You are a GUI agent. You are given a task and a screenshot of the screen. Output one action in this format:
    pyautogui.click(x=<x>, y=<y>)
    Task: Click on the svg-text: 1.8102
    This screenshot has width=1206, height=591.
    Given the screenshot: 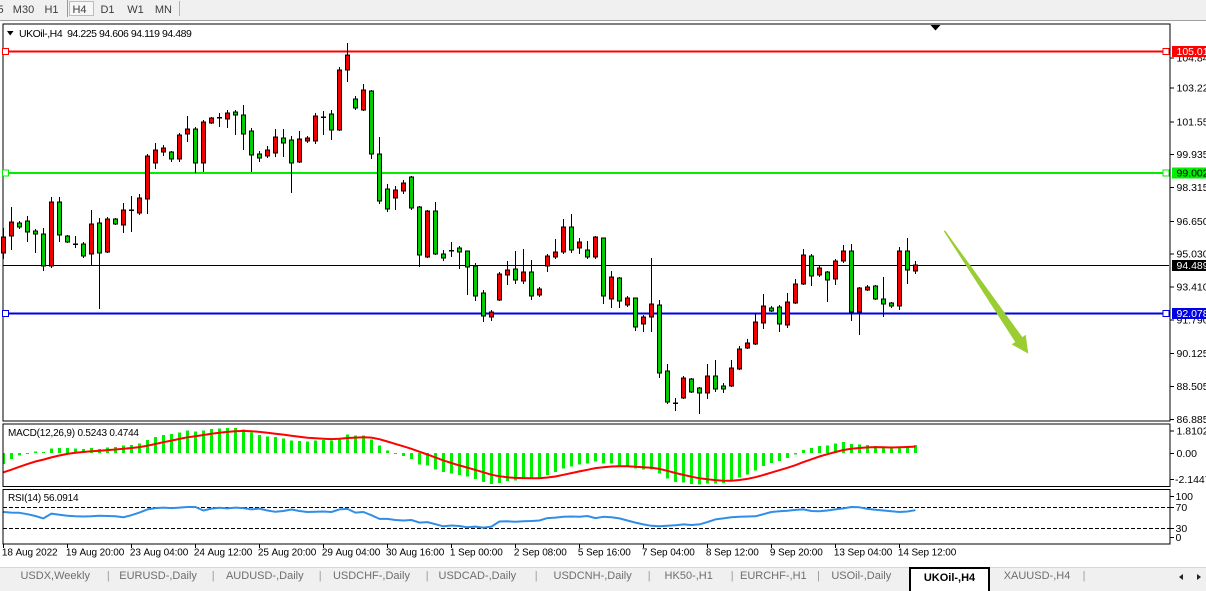 What is the action you would take?
    pyautogui.click(x=1191, y=432)
    